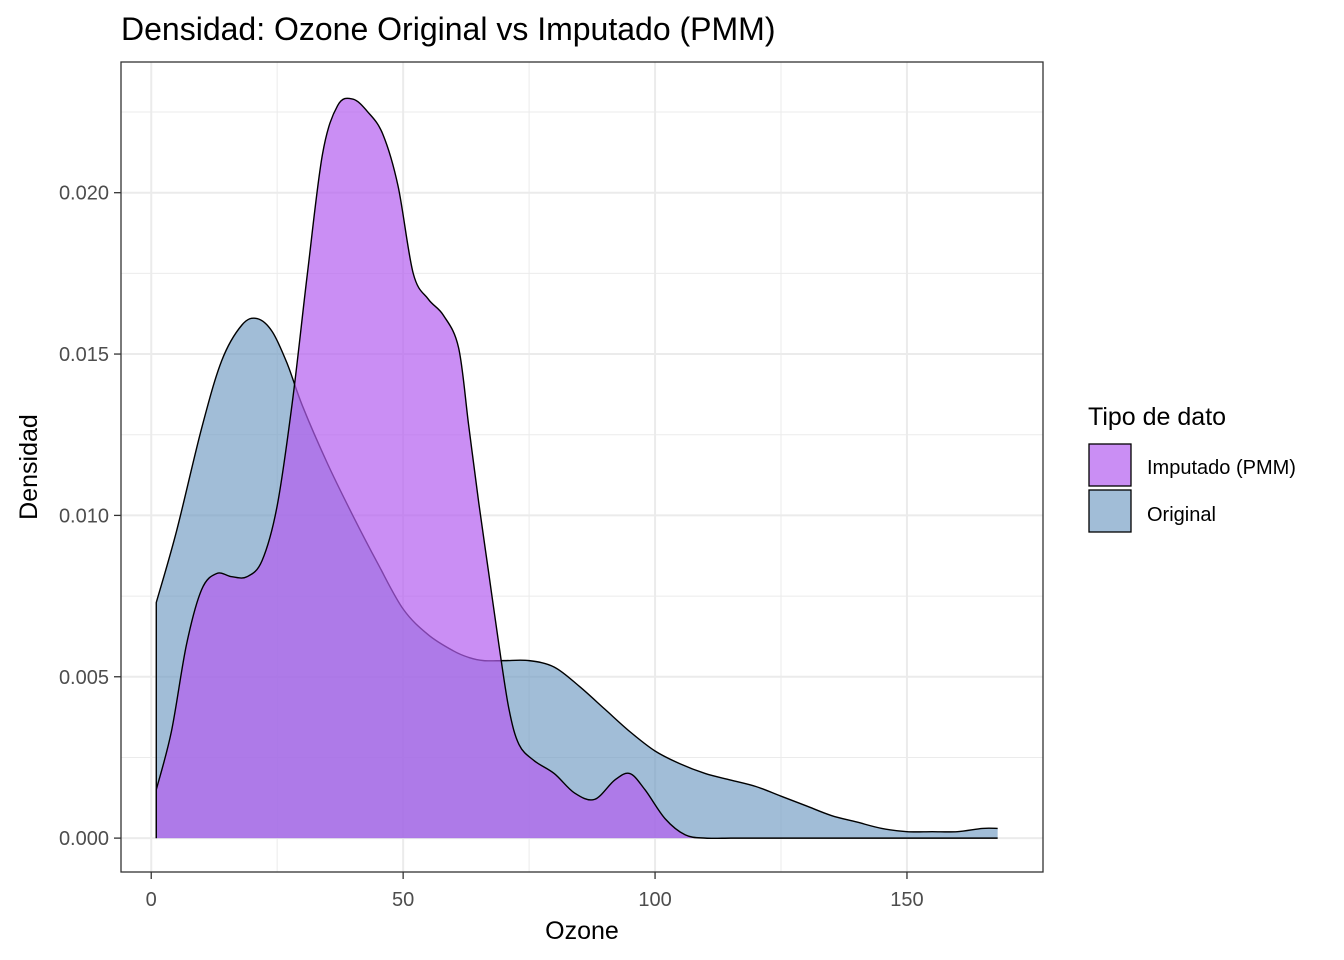 The height and width of the screenshot is (960, 1344). Describe the element at coordinates (582, 931) in the screenshot. I see `x-axis-title: Ozone` at that location.